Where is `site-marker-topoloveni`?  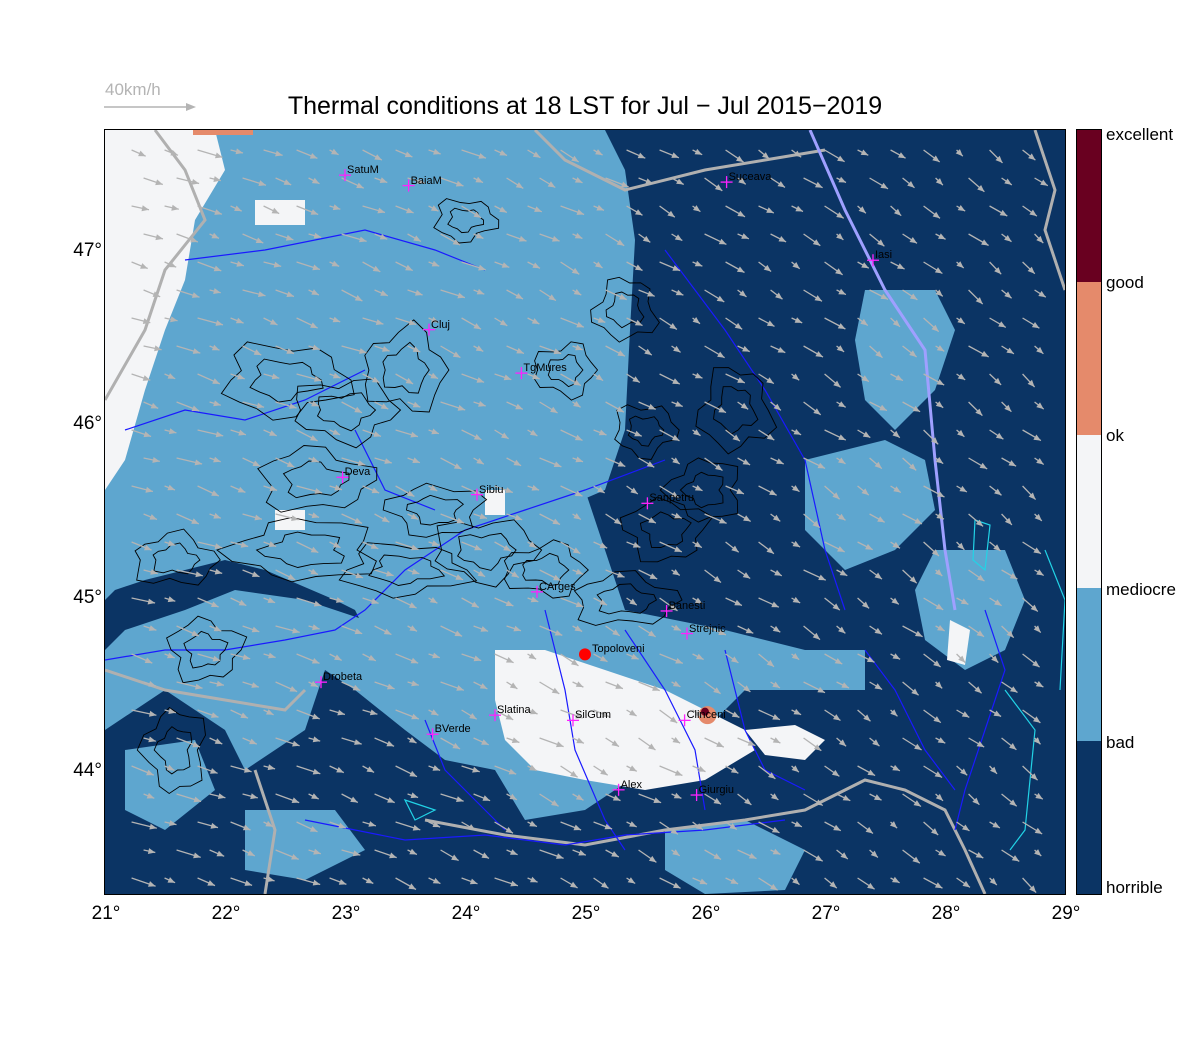 site-marker-topoloveni is located at coordinates (585, 654).